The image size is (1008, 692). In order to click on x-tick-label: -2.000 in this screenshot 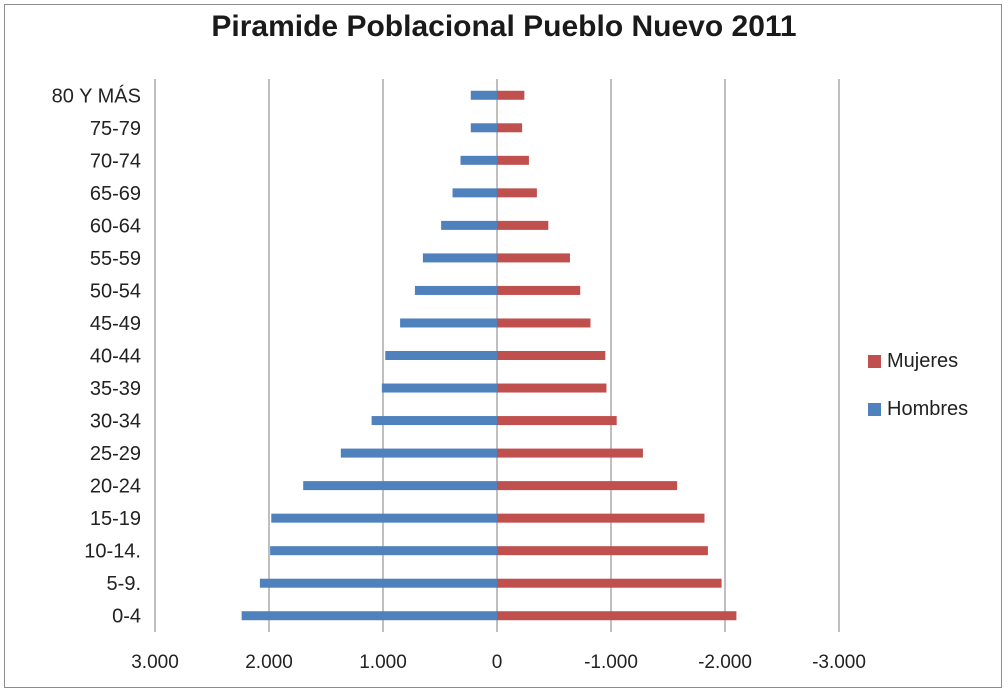, I will do `click(725, 662)`.